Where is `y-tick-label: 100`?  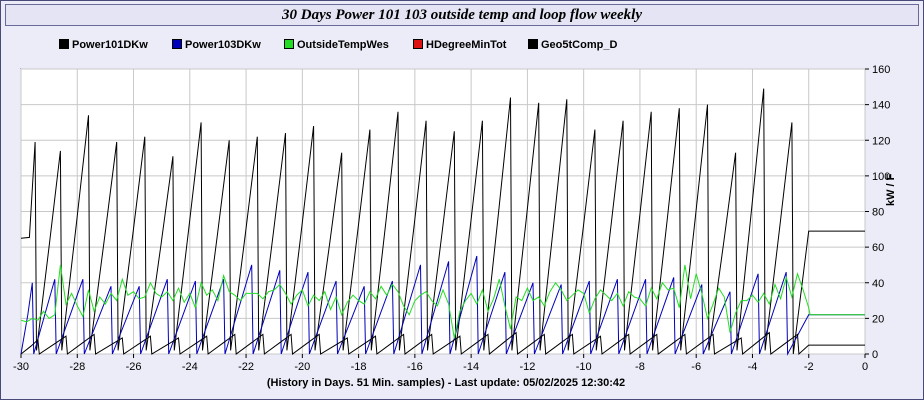
y-tick-label: 100 is located at coordinates (881, 177).